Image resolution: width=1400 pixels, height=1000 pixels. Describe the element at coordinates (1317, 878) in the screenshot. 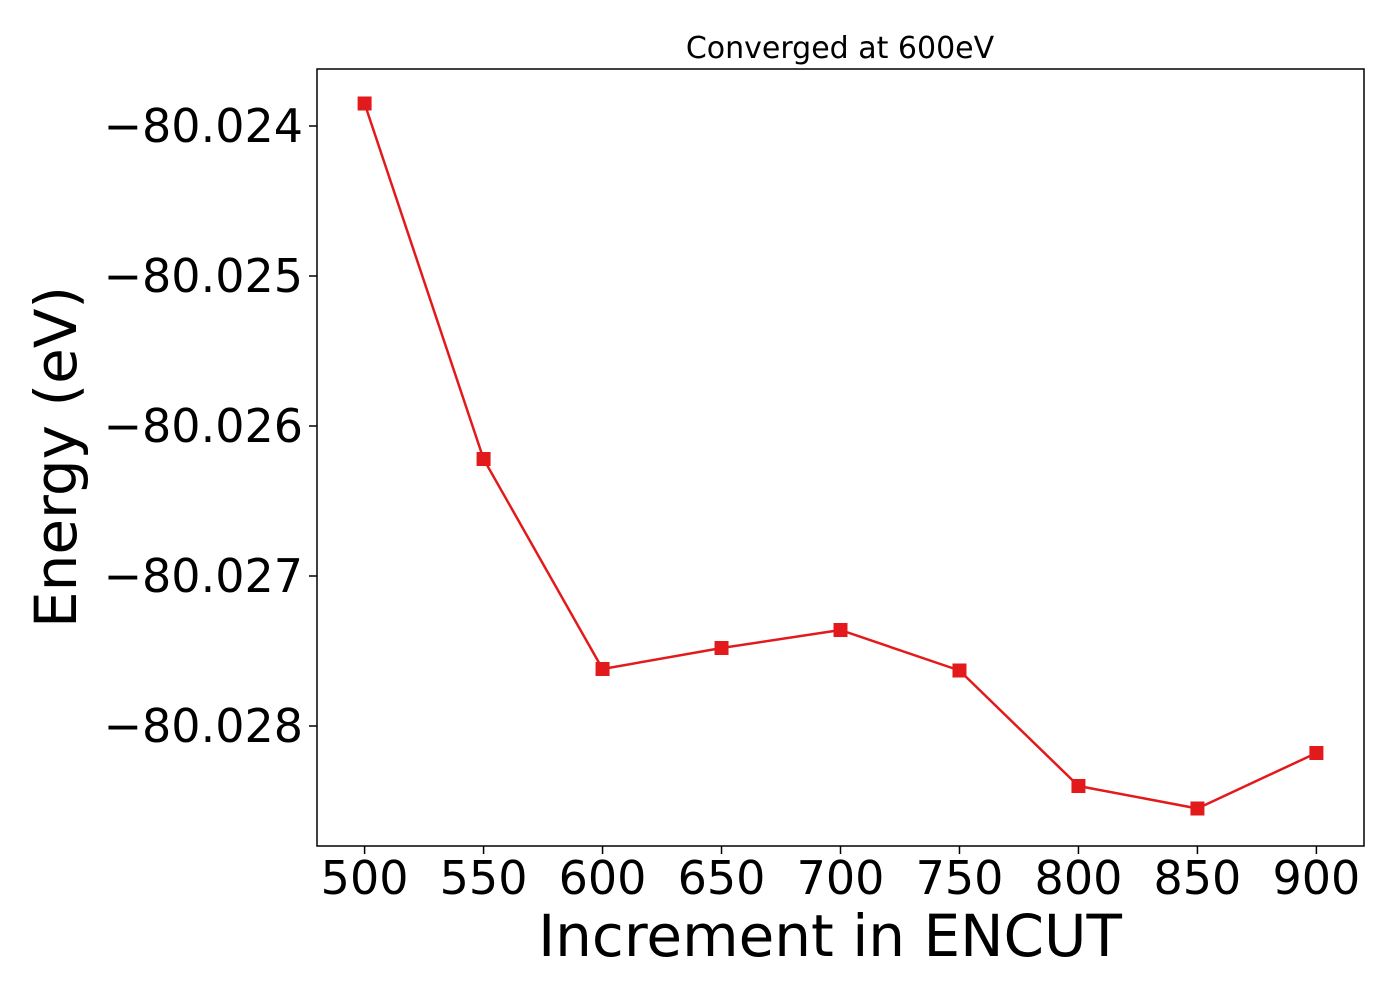

I see `x-tick-label: 900` at that location.